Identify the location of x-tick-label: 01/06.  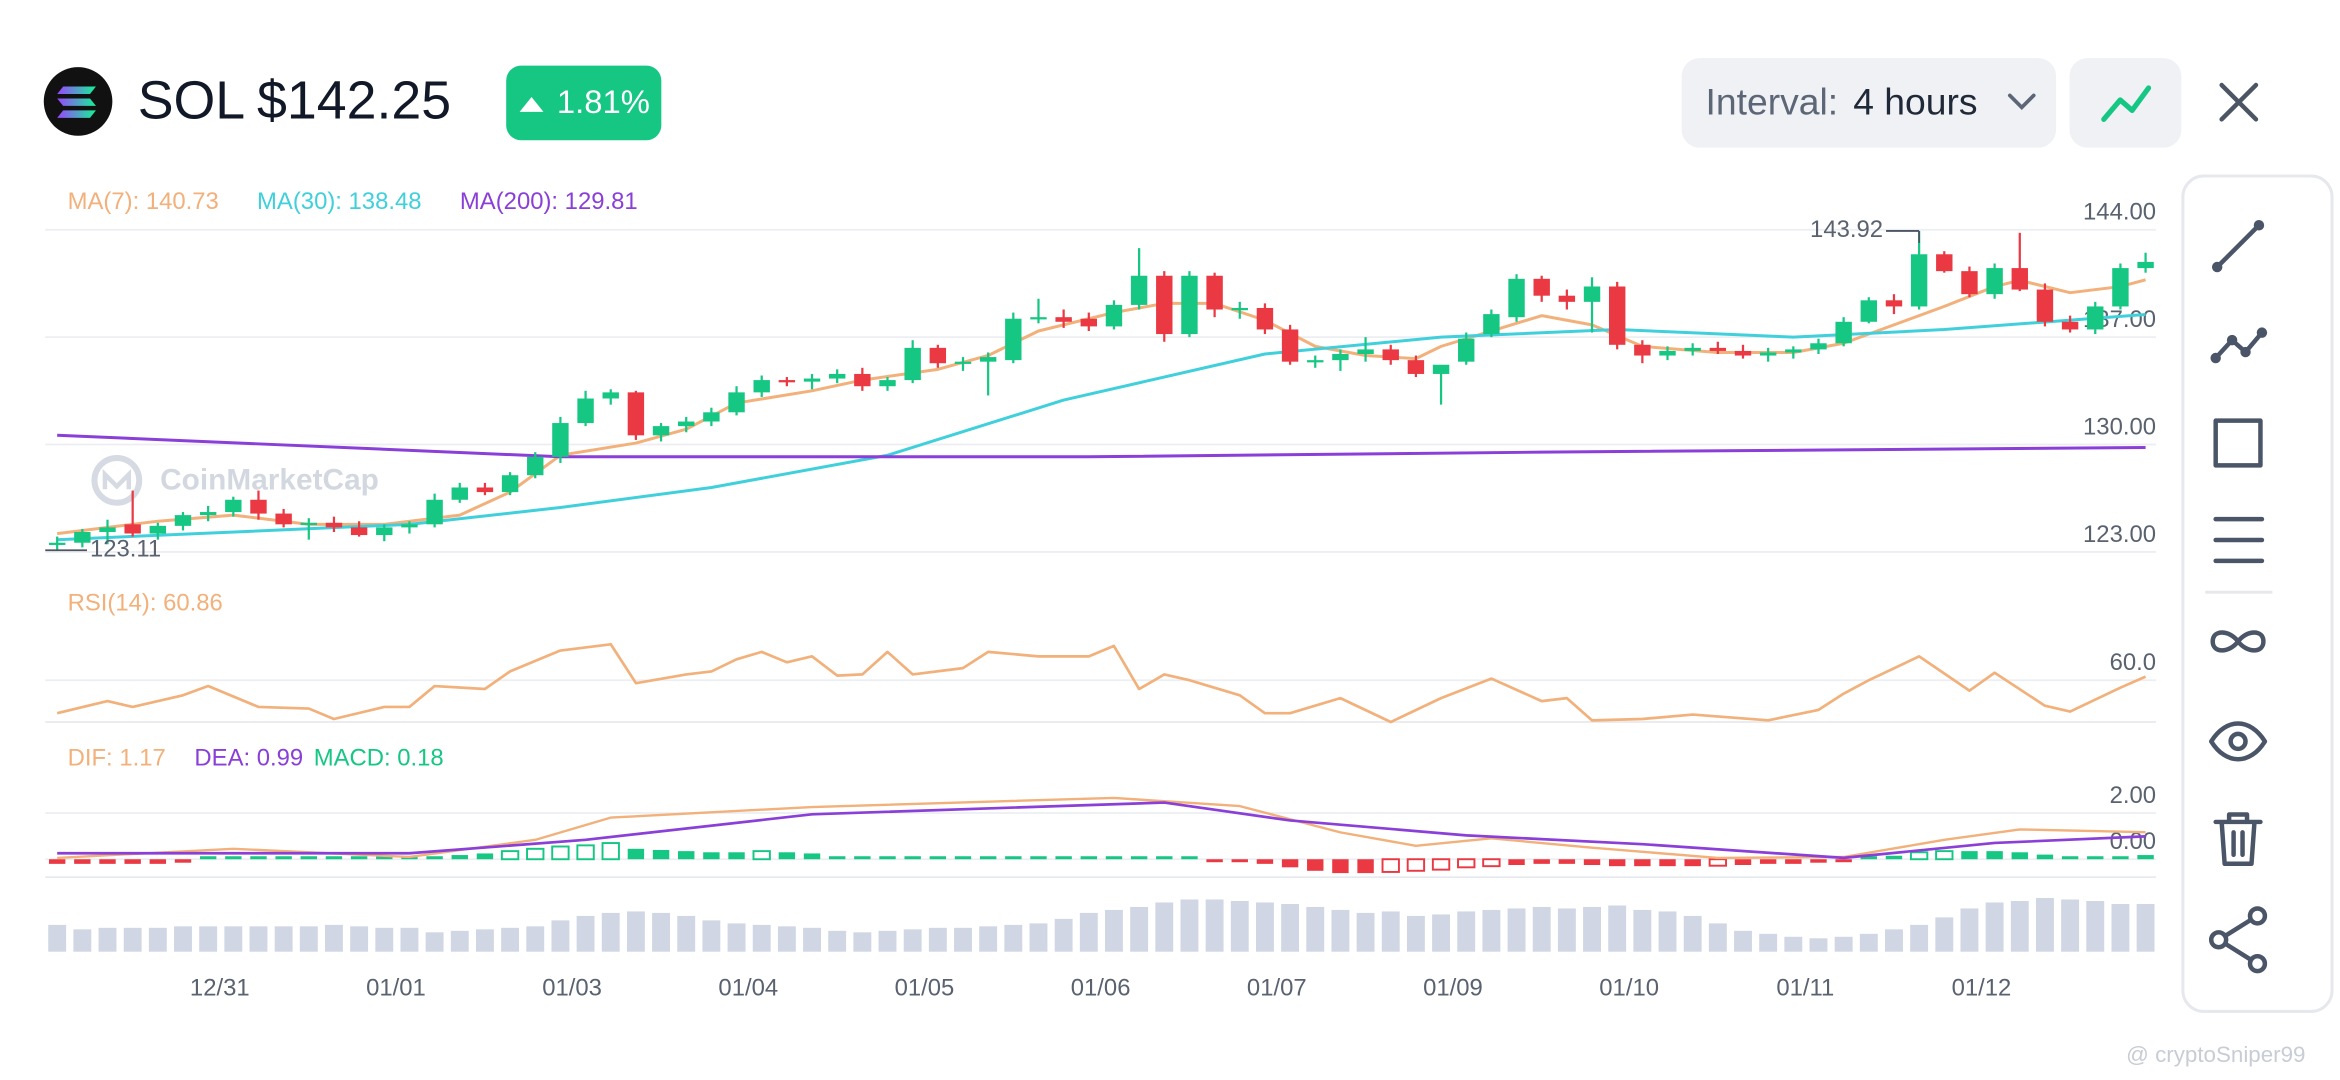
(1101, 987).